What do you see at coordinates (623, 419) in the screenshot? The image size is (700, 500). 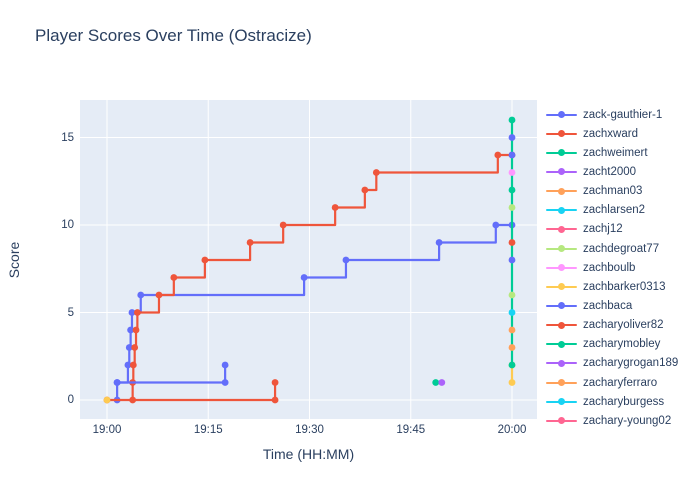 I see `legend-item-zachary-young02: zachary-young02` at bounding box center [623, 419].